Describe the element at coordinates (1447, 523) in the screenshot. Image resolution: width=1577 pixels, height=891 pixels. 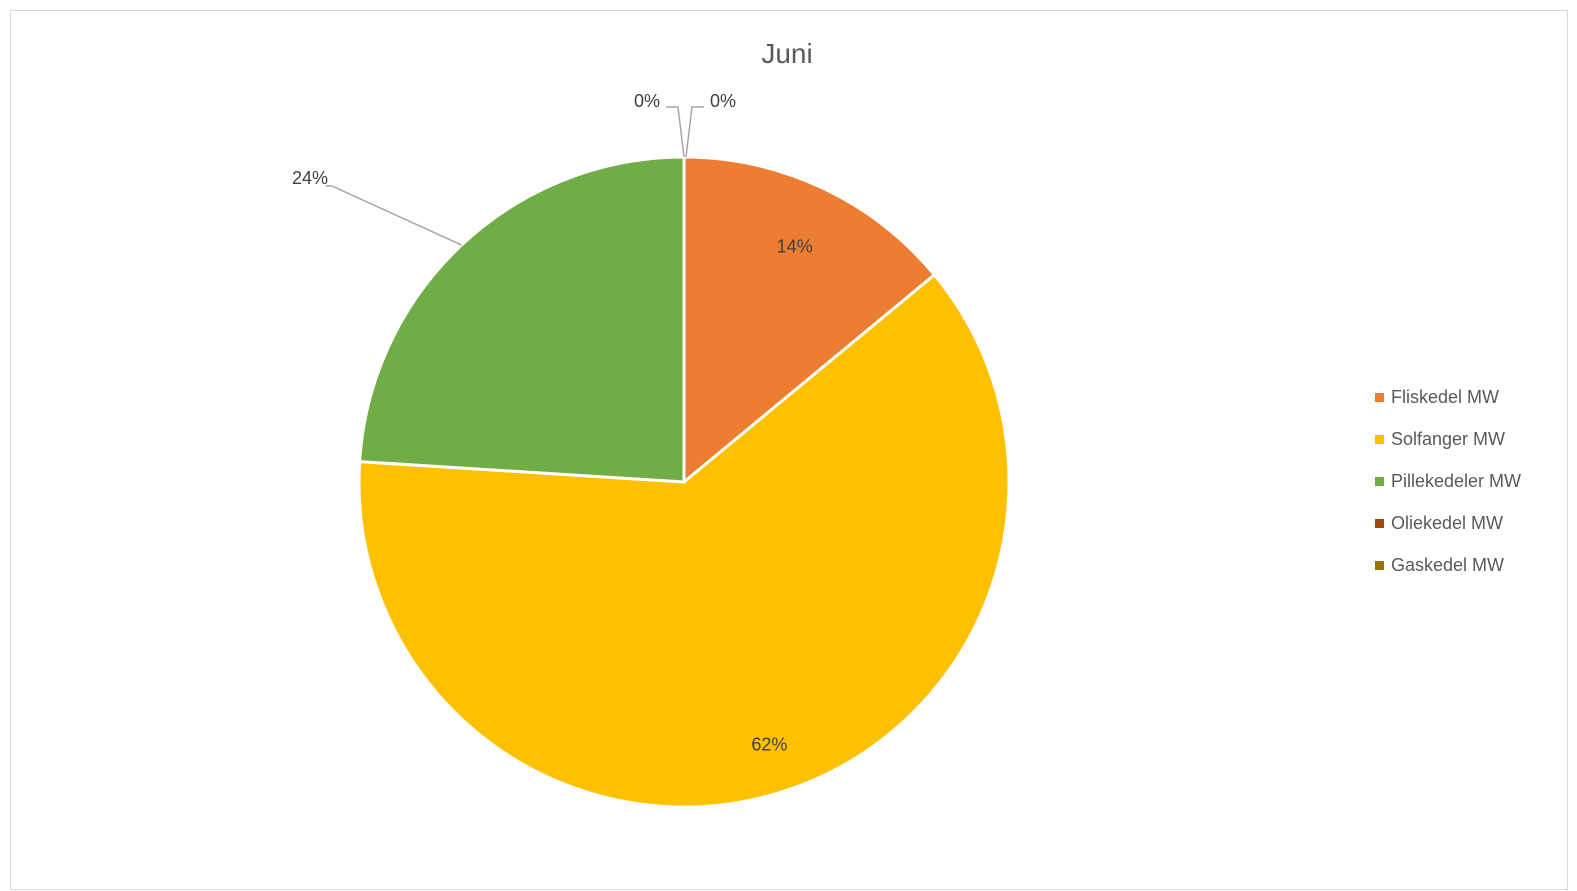
I see `legend-label-oliekedel-mw: Oliekedel MW` at that location.